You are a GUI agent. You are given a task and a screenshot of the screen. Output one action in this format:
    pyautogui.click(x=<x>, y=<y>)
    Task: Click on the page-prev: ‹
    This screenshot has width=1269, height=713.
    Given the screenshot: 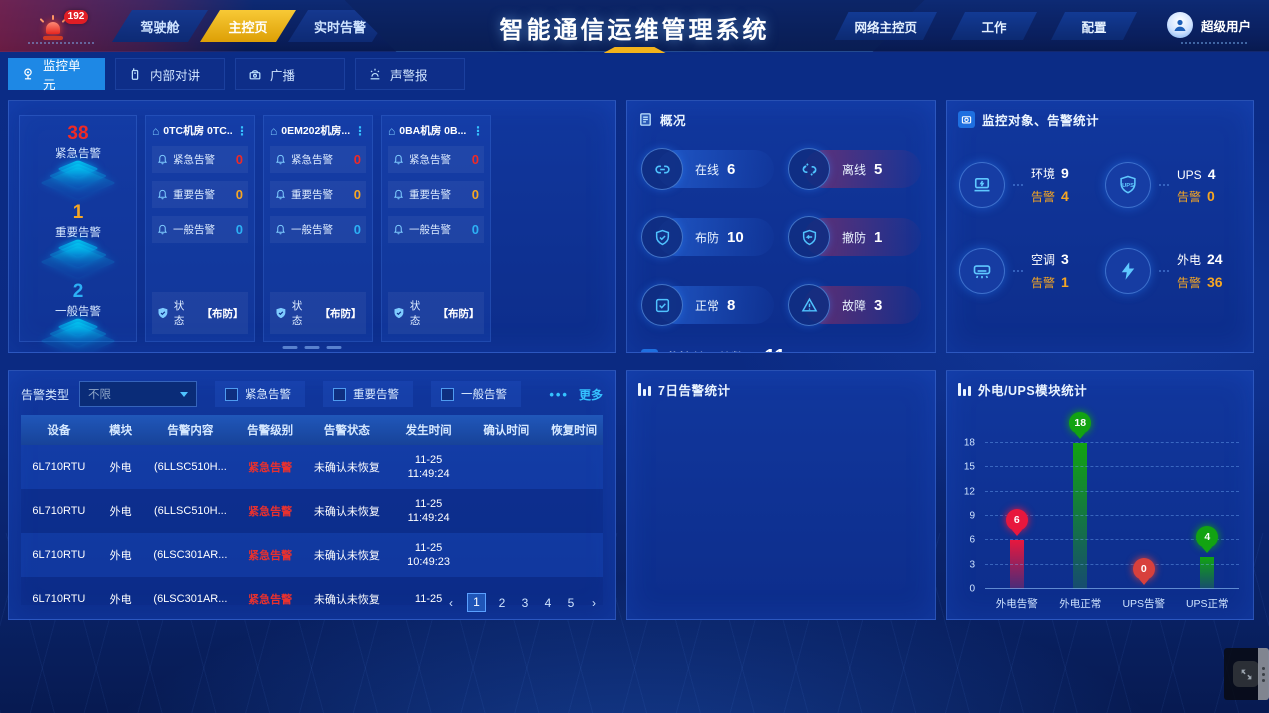 What is the action you would take?
    pyautogui.click(x=451, y=602)
    